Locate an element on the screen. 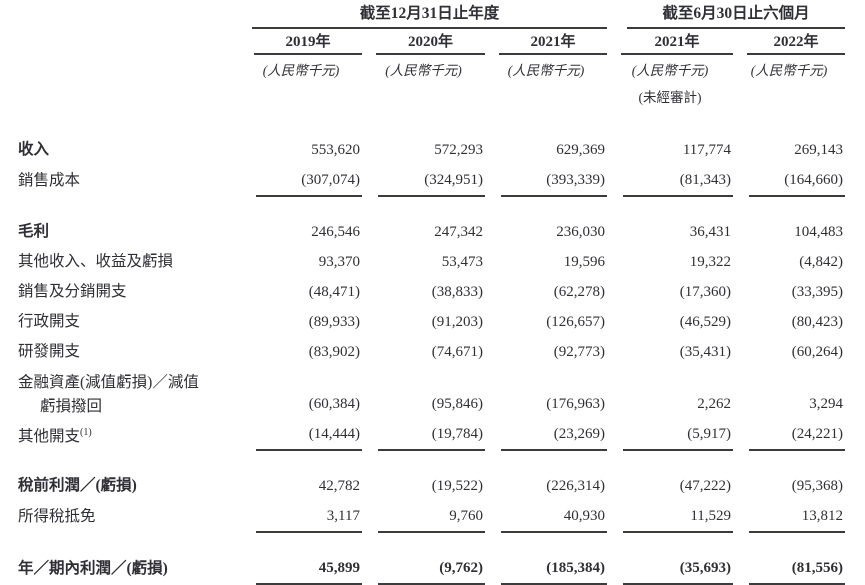 Image resolution: width=865 pixels, height=585 pixels. cell-value: 269,143 is located at coordinates (819, 150).